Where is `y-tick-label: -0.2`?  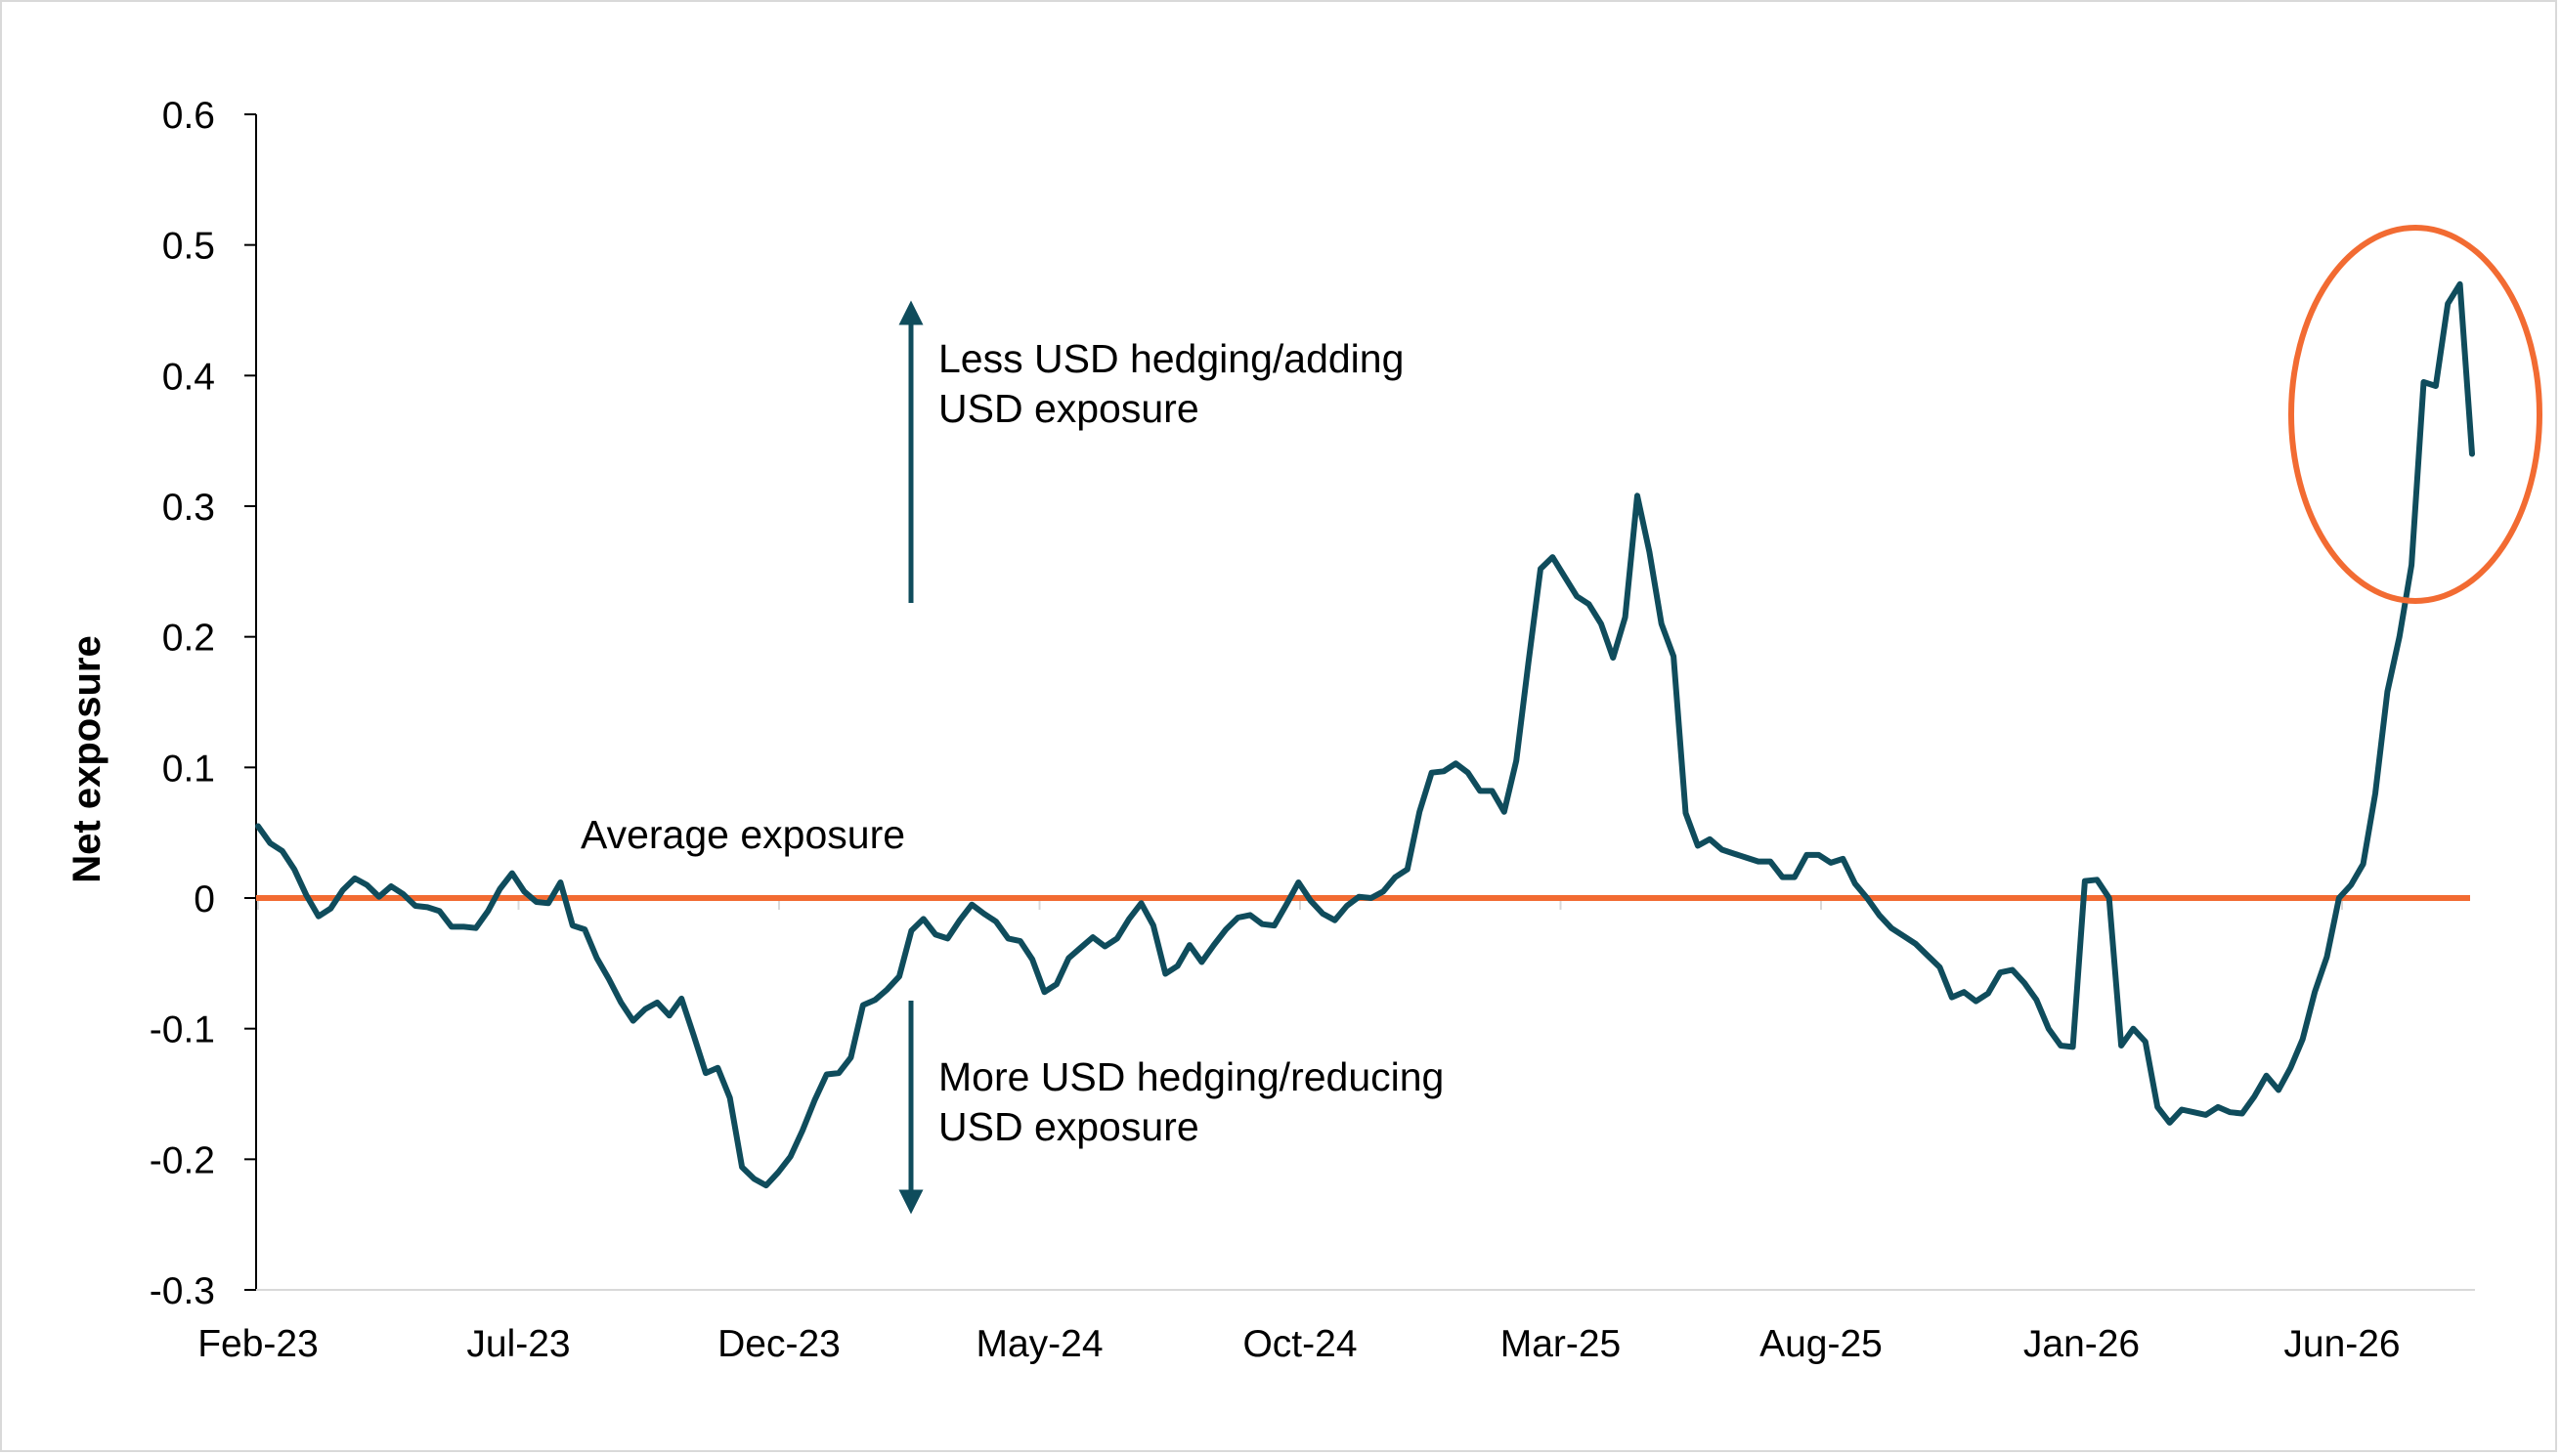 y-tick-label: -0.2 is located at coordinates (182, 1160).